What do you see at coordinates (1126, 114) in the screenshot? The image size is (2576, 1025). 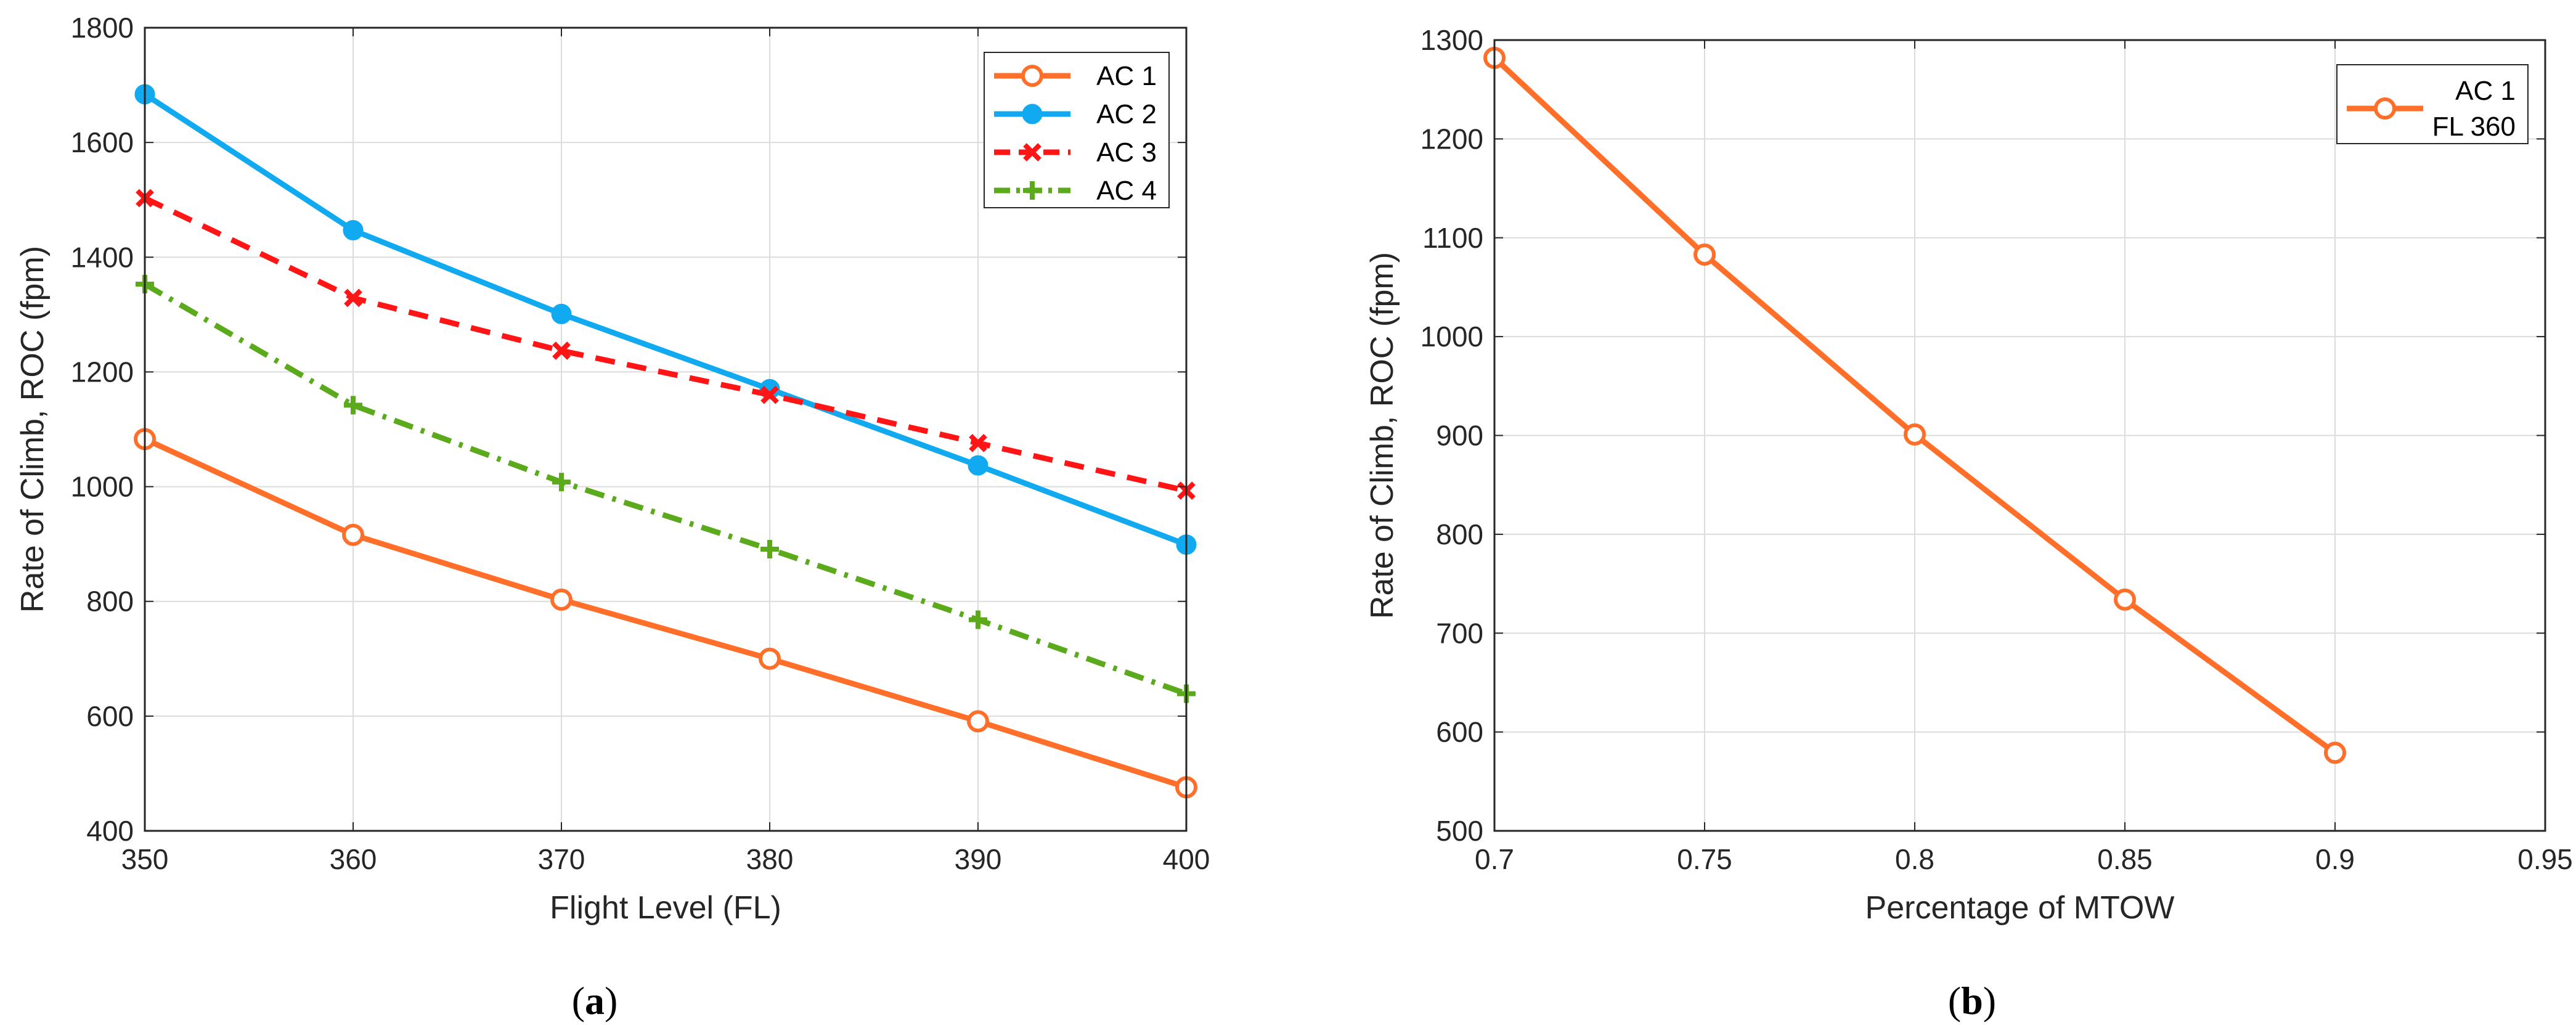 I see `legend-label: AC 2` at bounding box center [1126, 114].